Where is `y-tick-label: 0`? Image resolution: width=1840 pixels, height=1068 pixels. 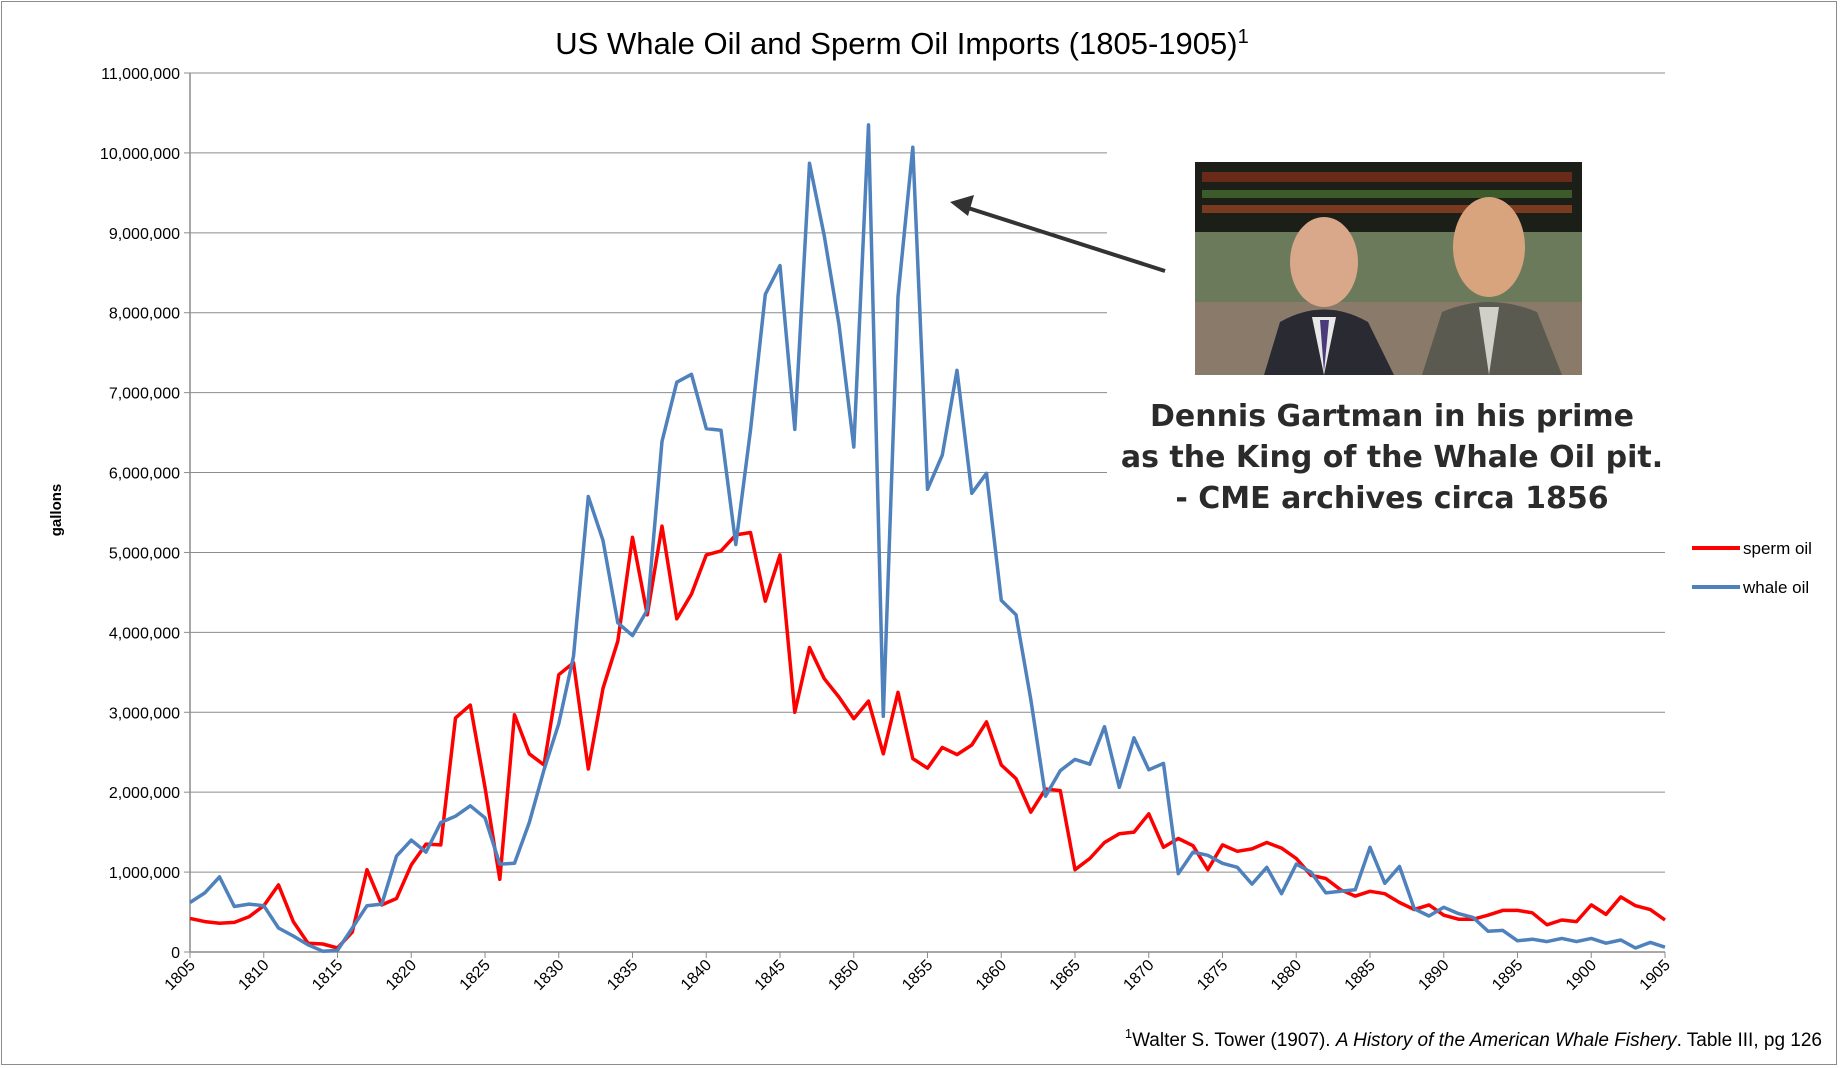
y-tick-label: 0 is located at coordinates (175, 953).